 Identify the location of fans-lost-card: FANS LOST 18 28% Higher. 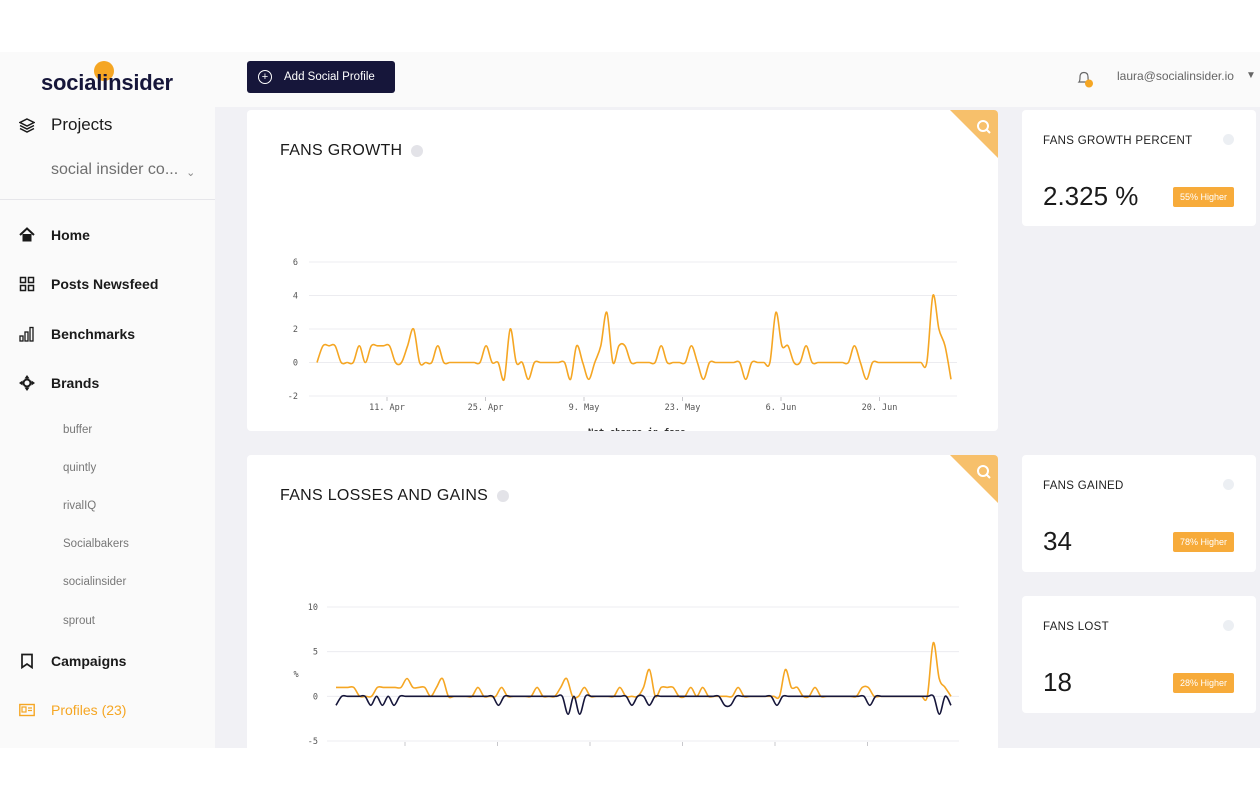
(1139, 654).